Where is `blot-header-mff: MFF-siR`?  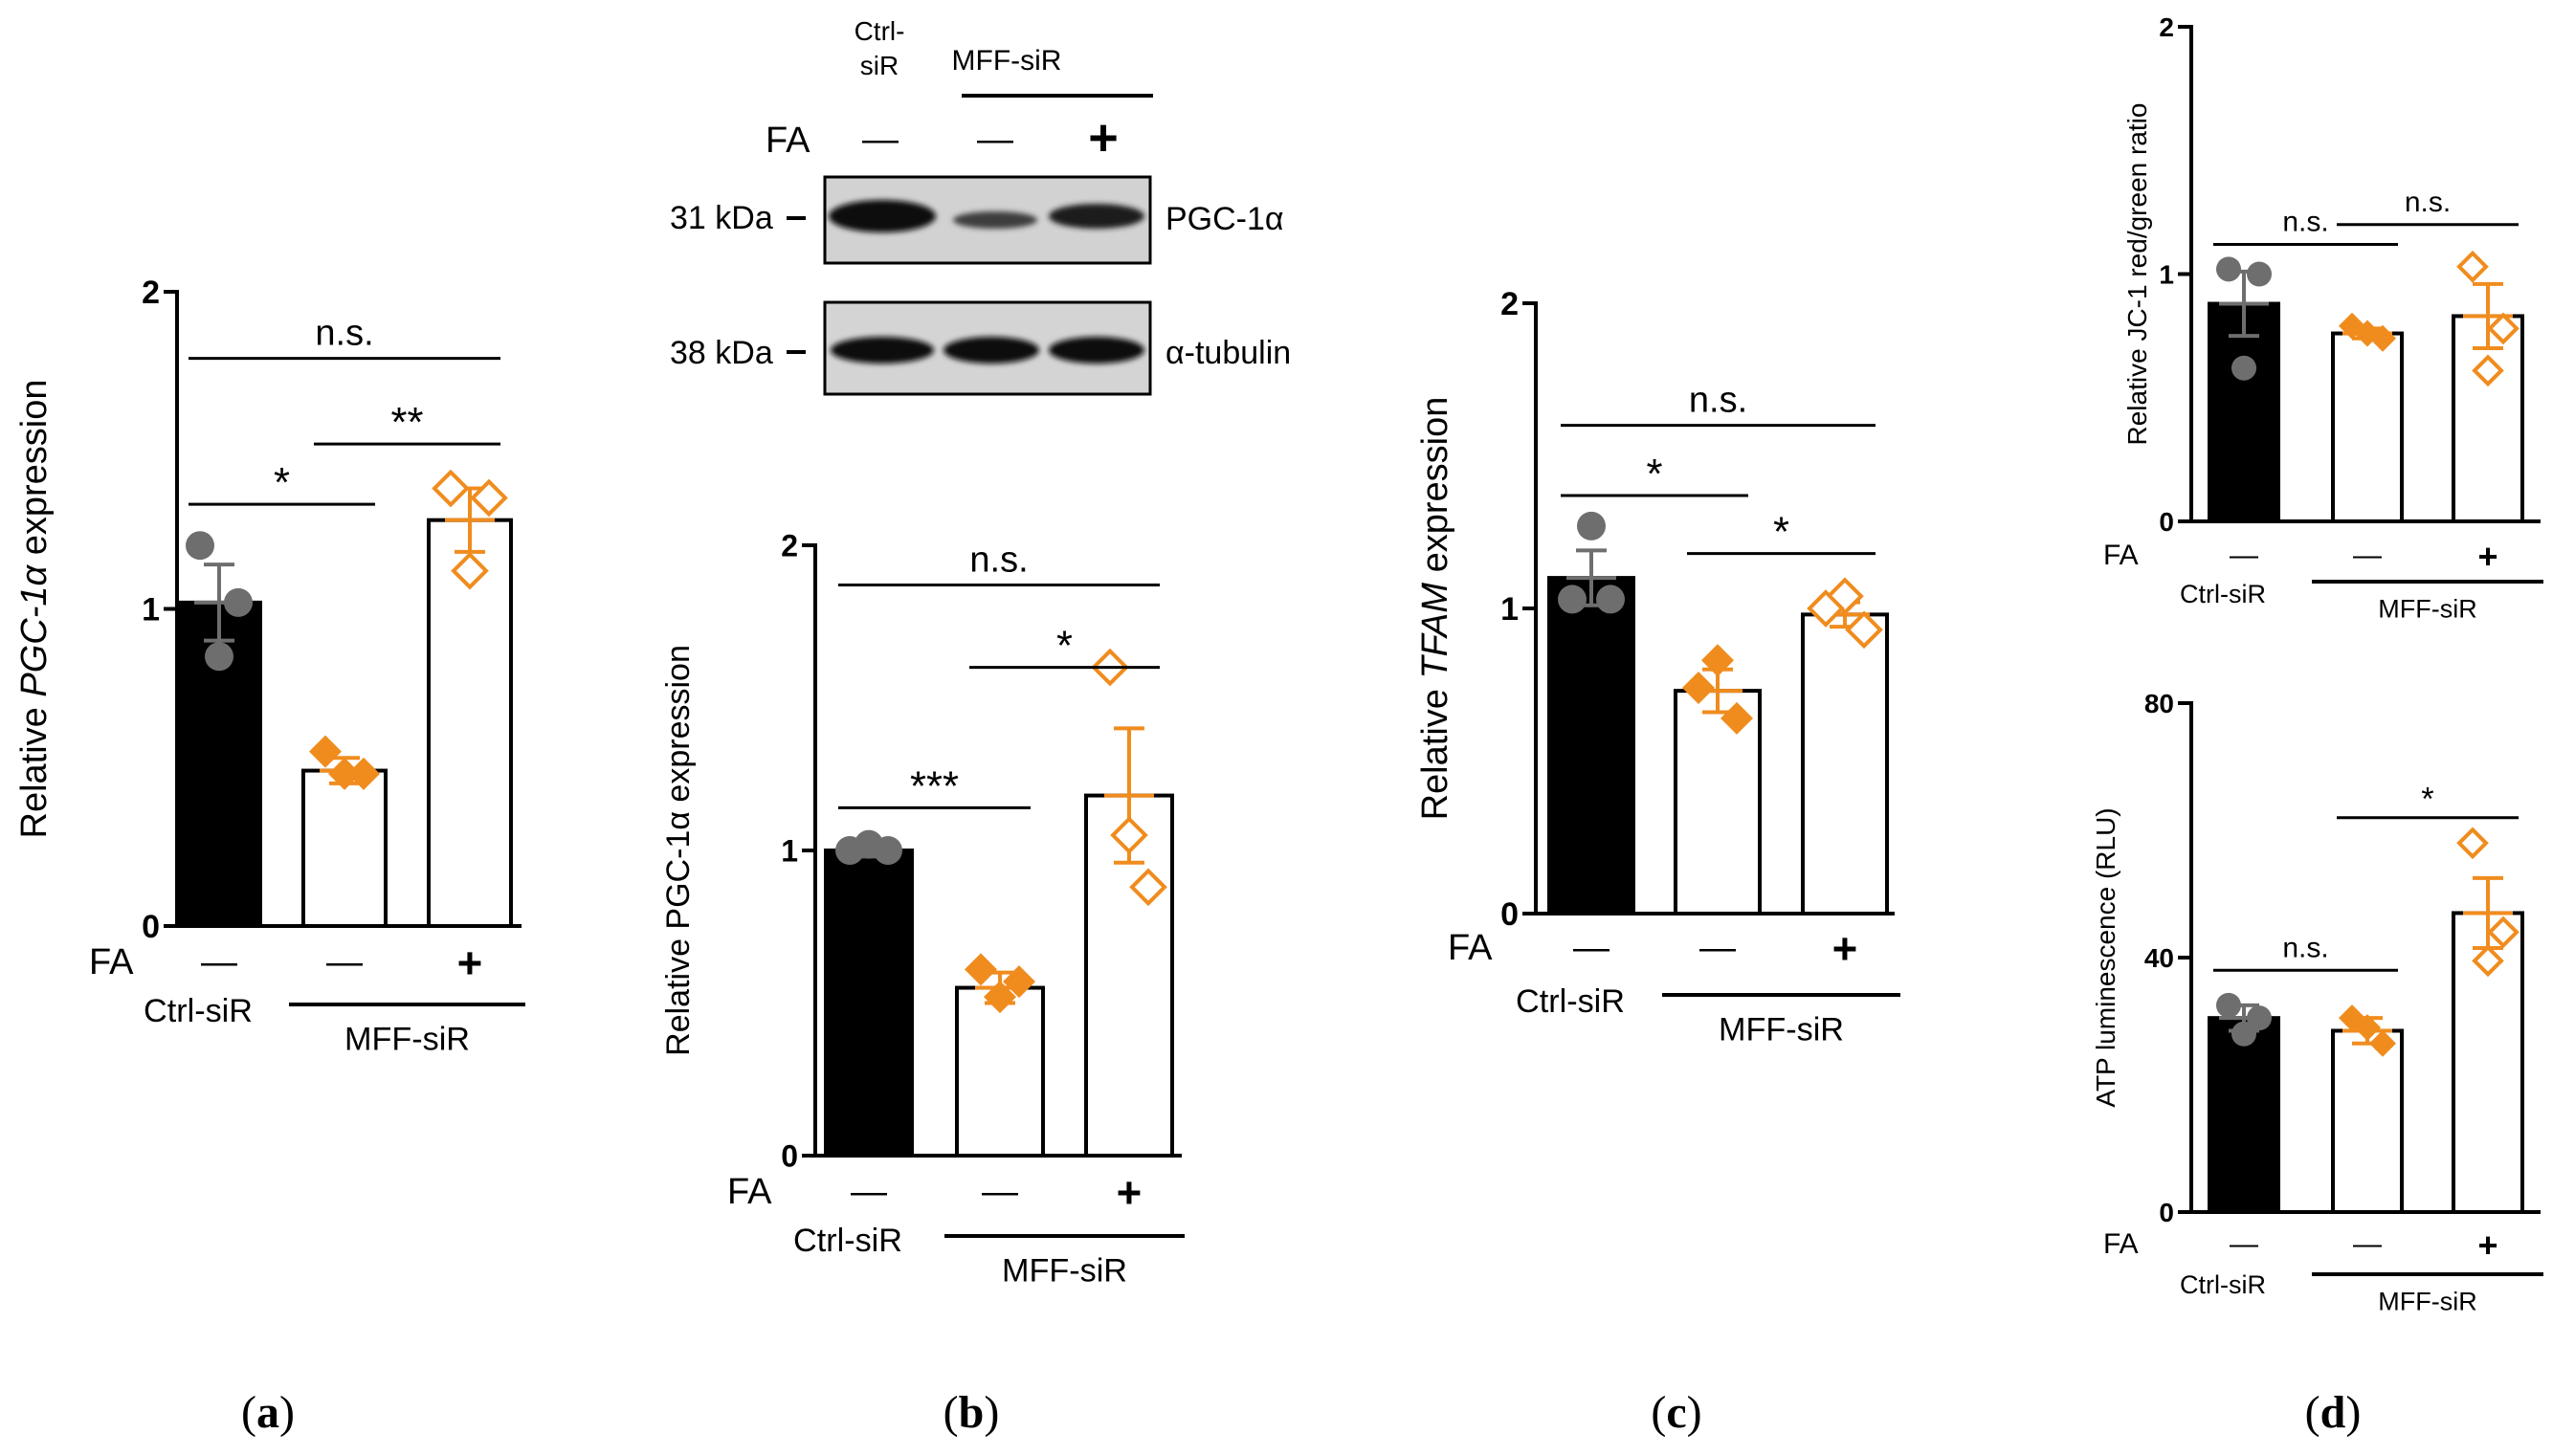 blot-header-mff: MFF-siR is located at coordinates (1007, 61).